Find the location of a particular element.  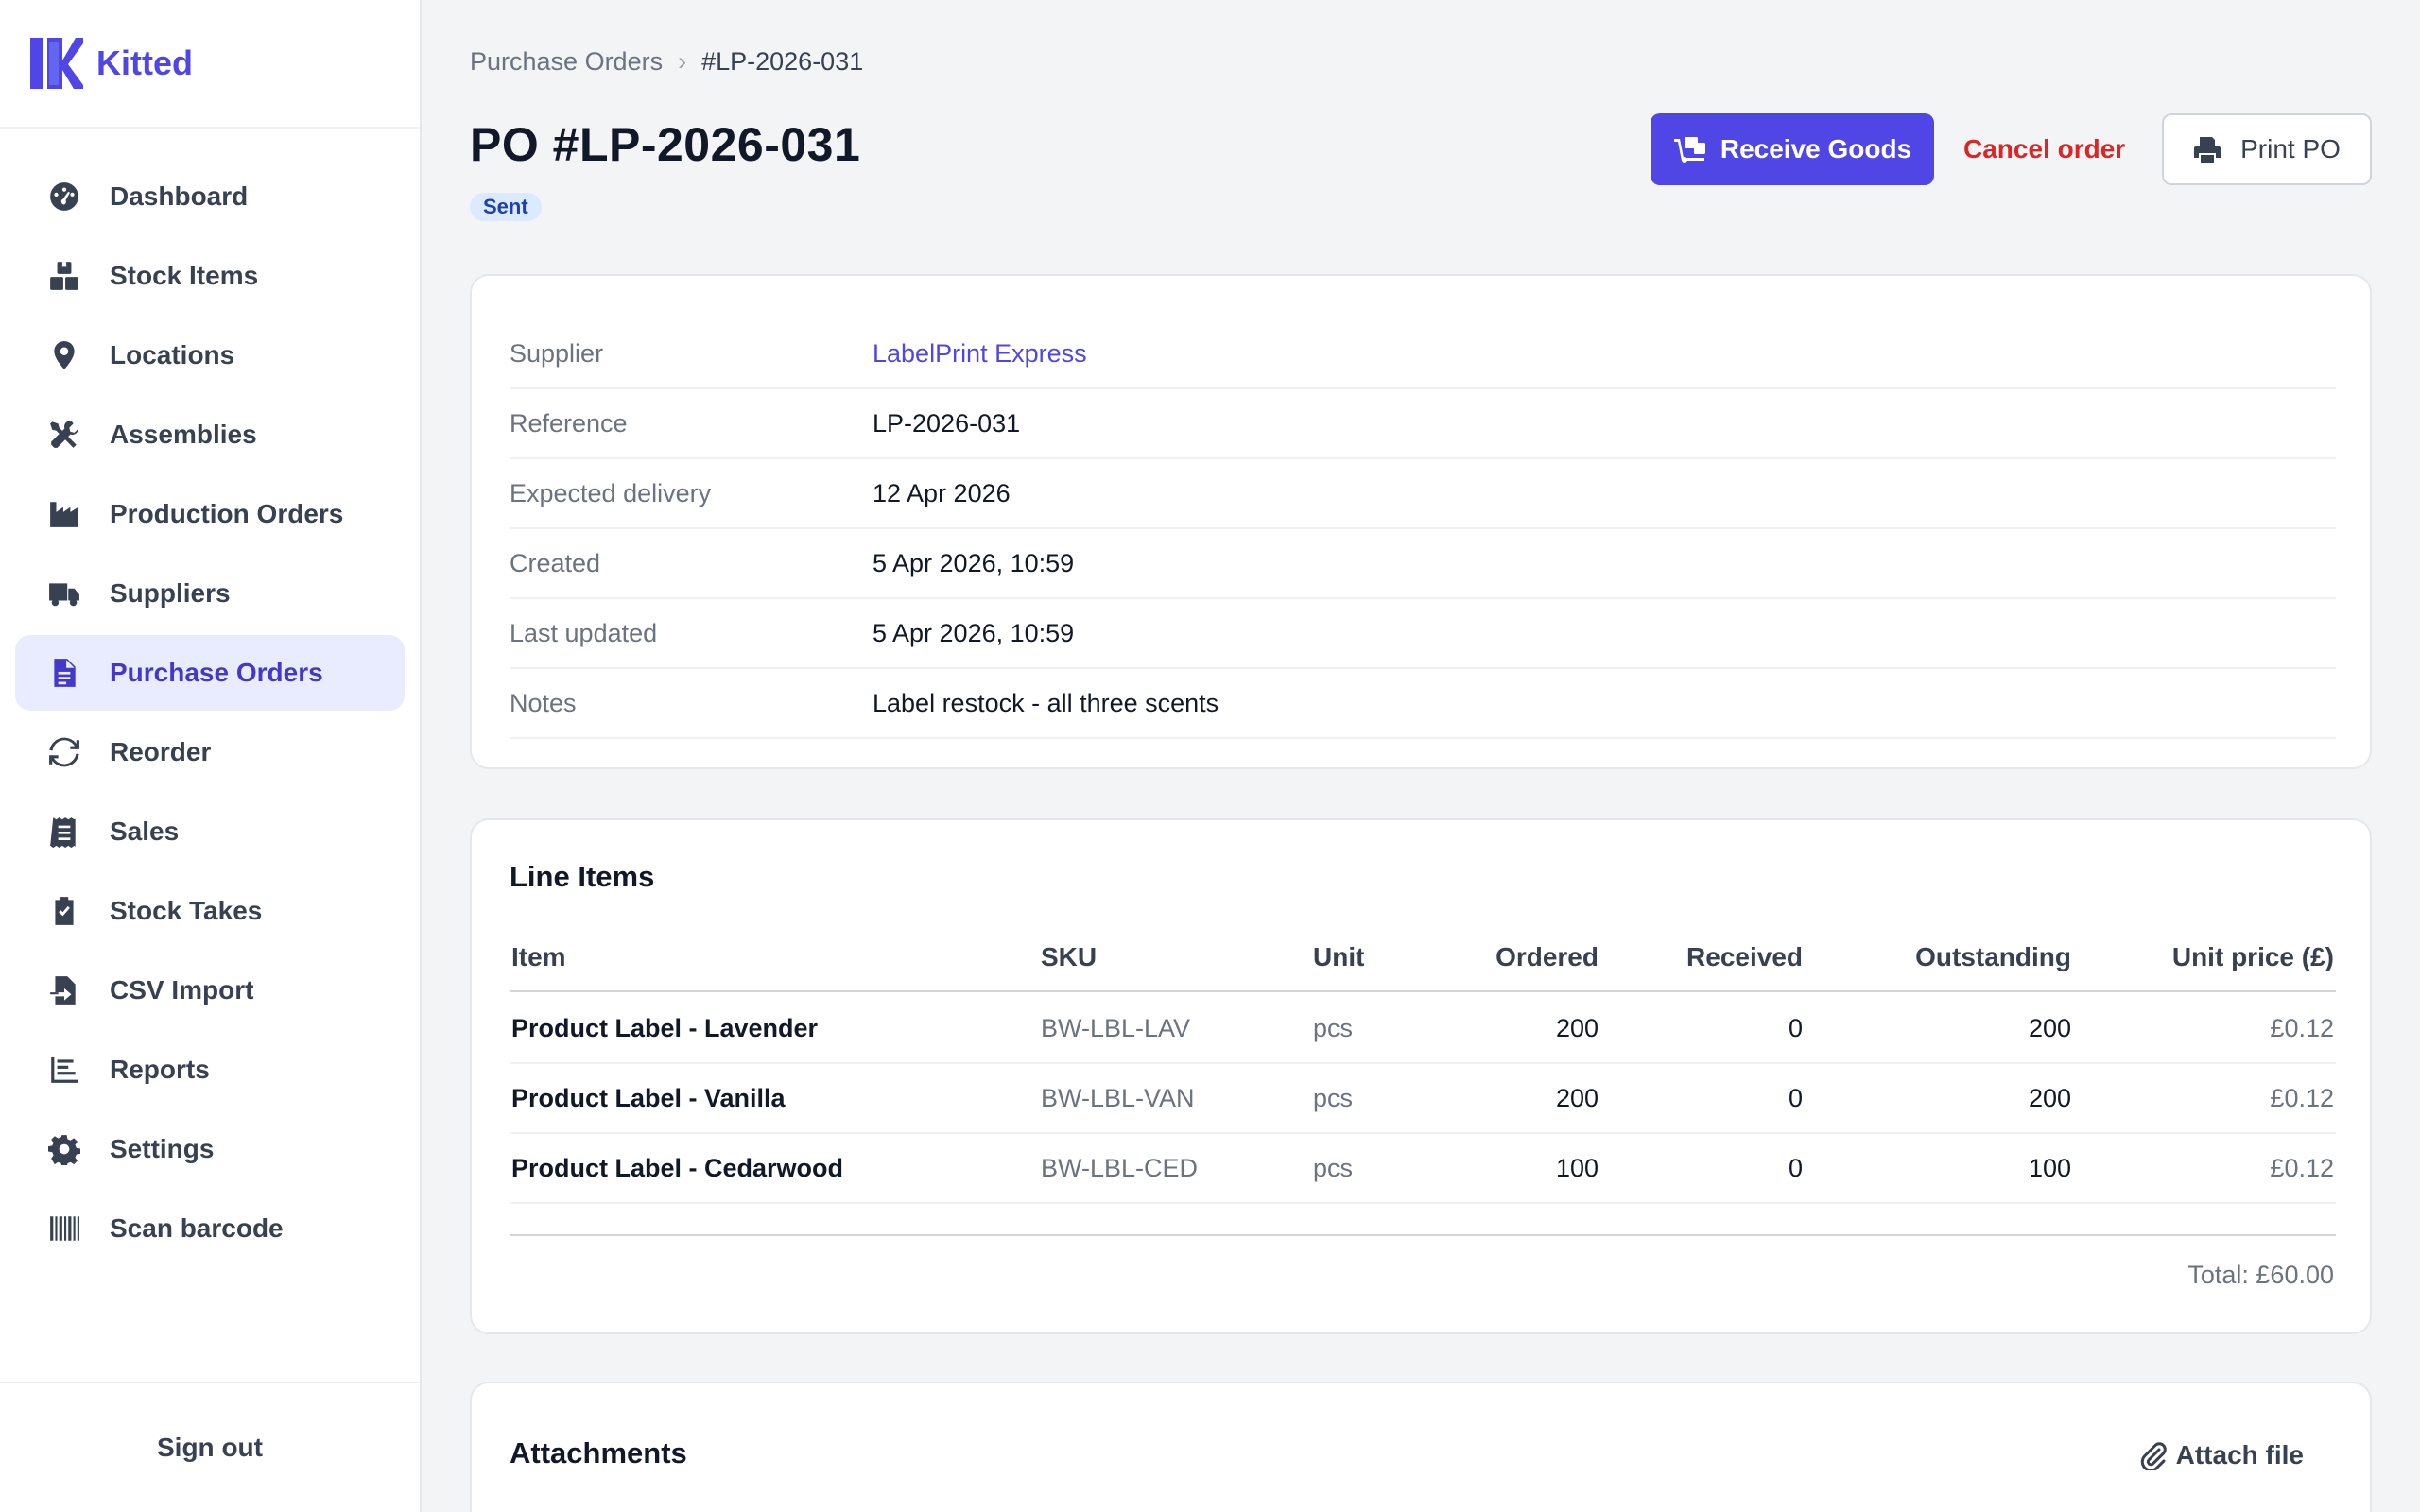

map-pin-icon is located at coordinates (64, 355).